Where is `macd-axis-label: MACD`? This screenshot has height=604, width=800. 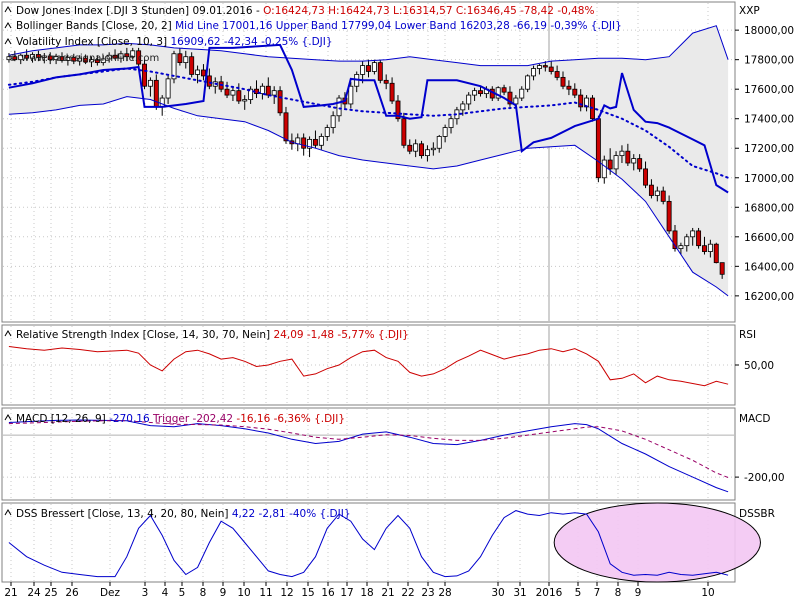 macd-axis-label: MACD is located at coordinates (754, 419).